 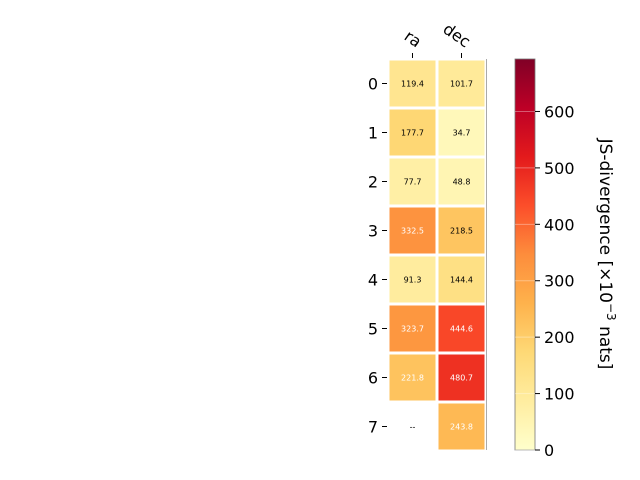 I want to click on row-tick-label: 4, so click(x=373, y=280).